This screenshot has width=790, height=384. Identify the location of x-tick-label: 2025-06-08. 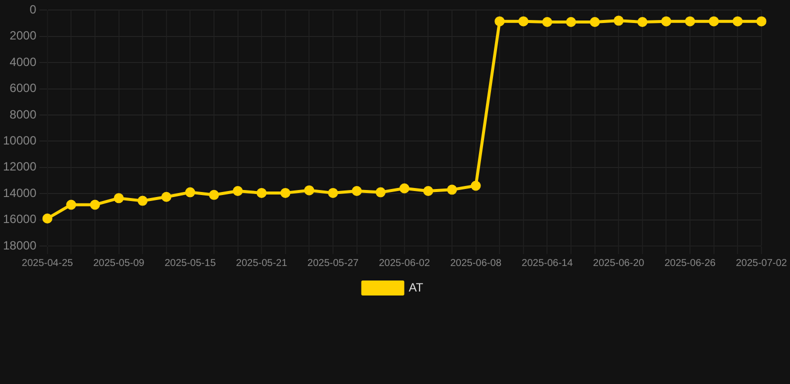
(476, 263).